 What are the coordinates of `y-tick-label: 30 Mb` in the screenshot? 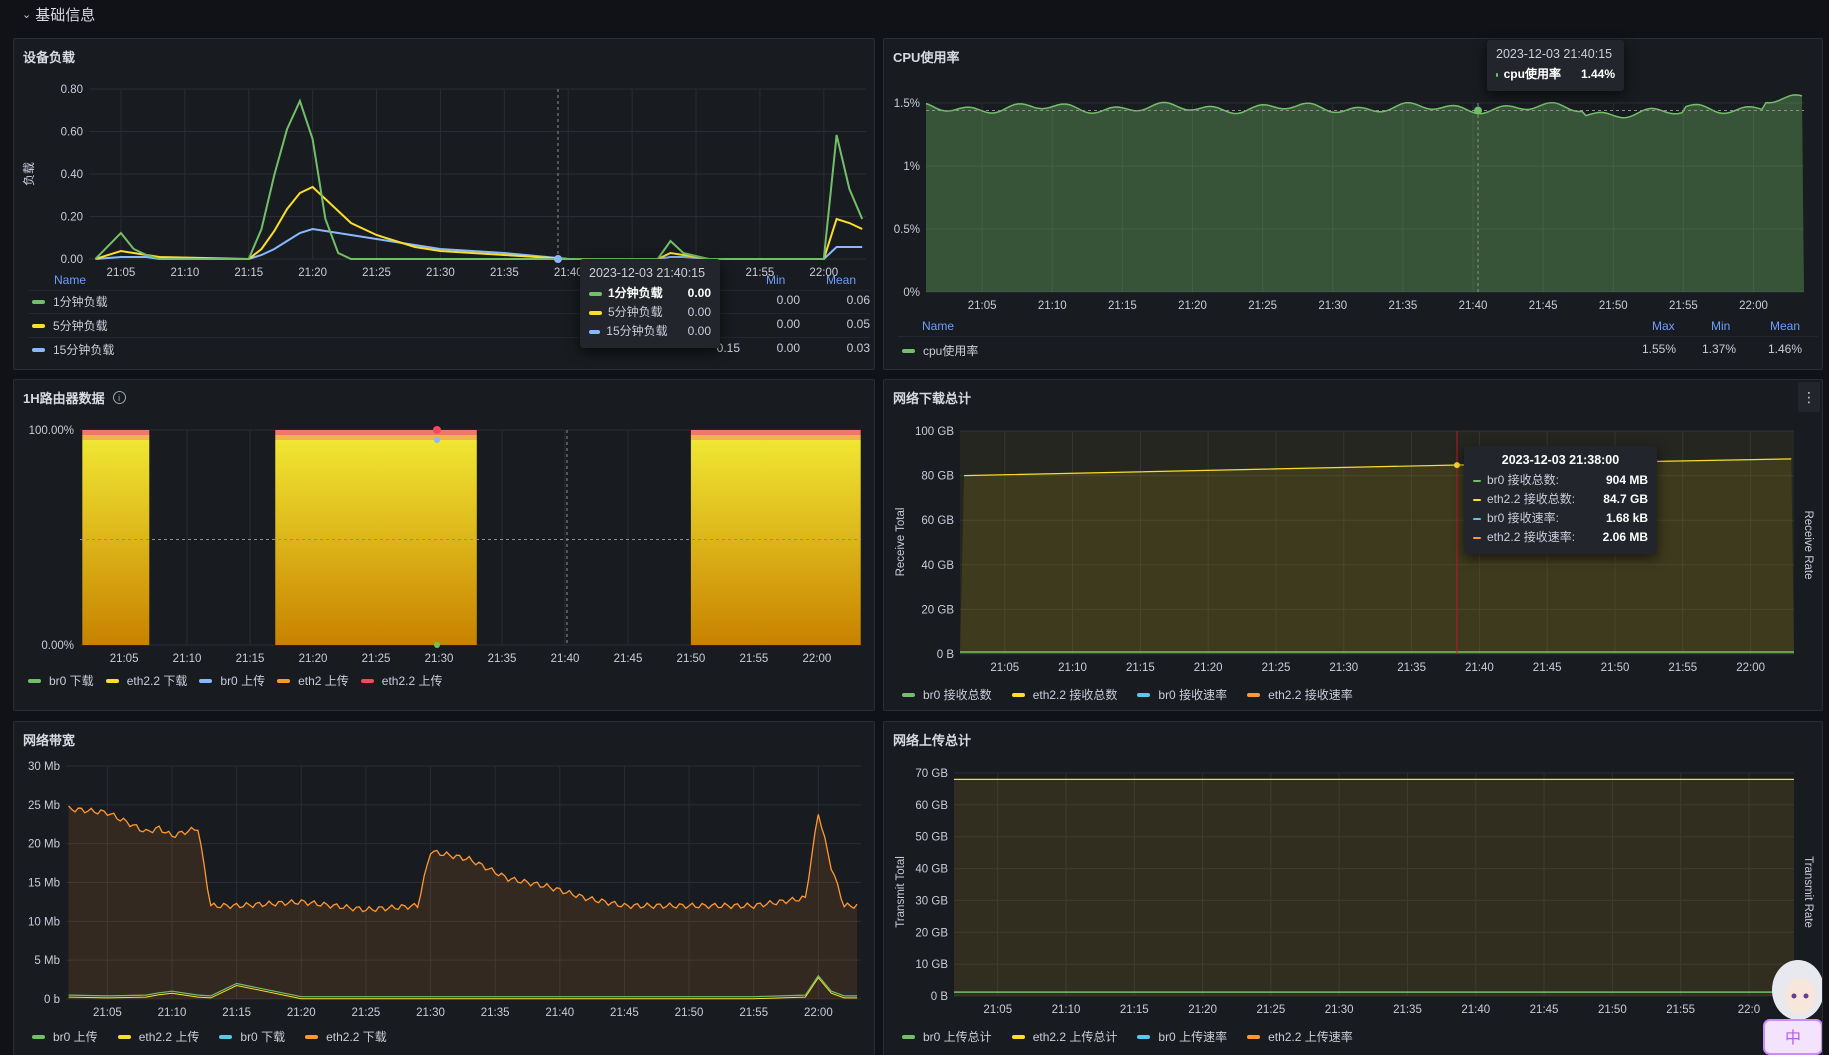 It's located at (44, 767).